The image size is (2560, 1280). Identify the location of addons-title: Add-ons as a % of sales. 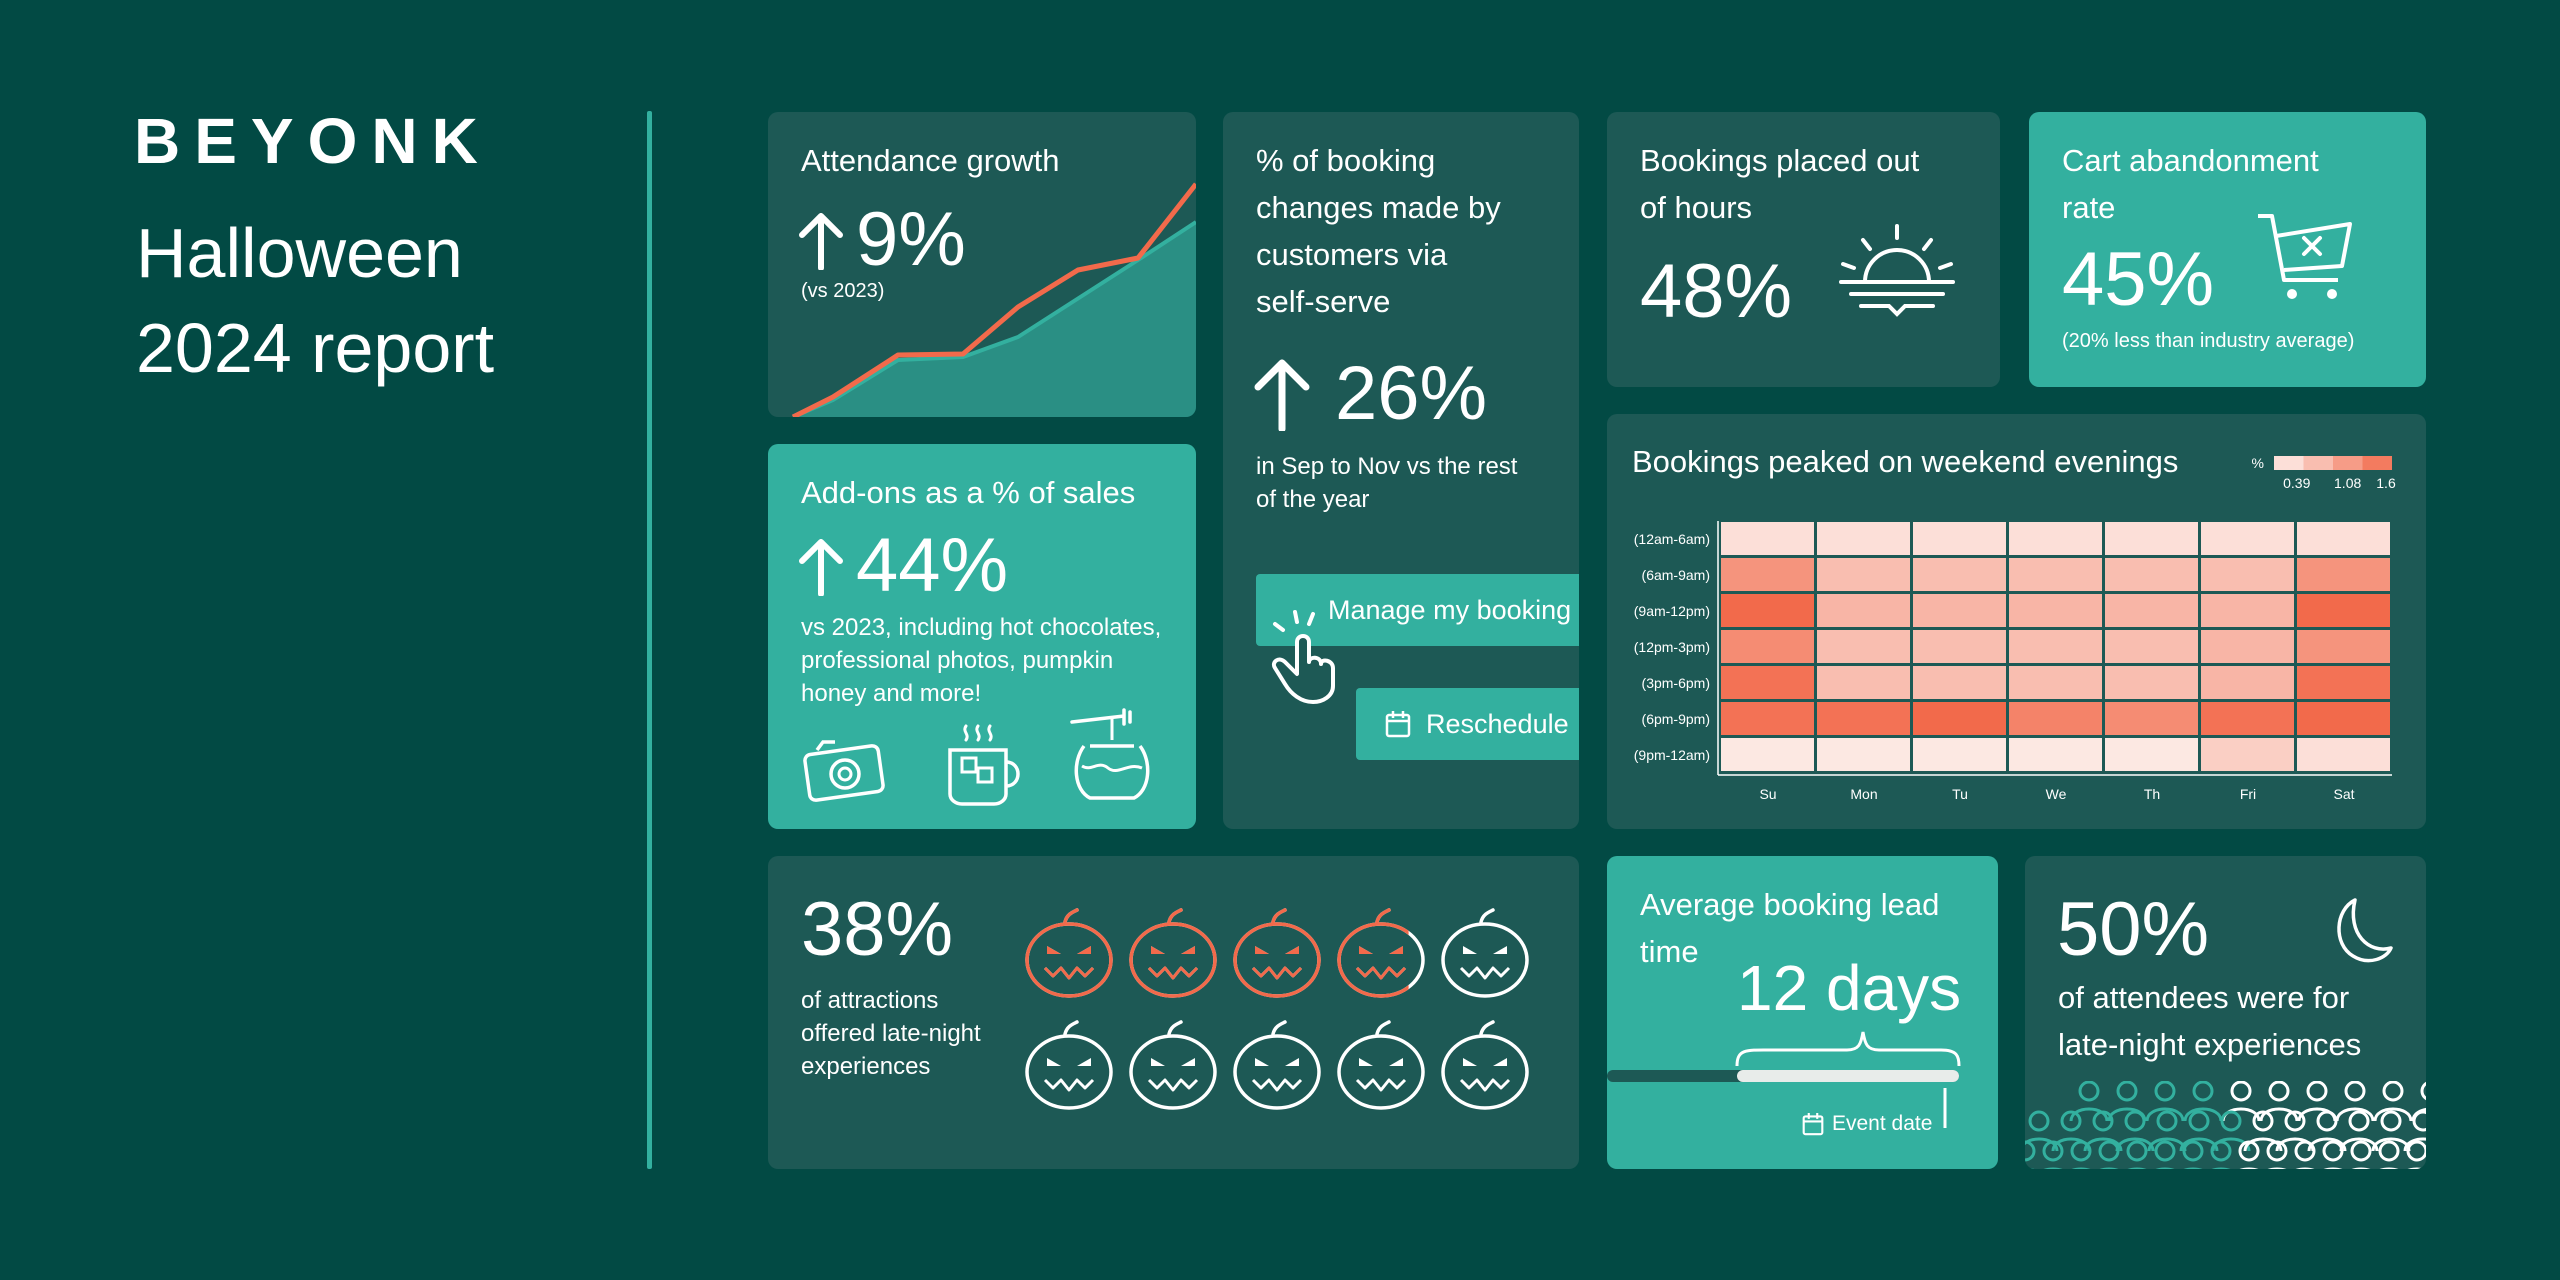
(968, 492).